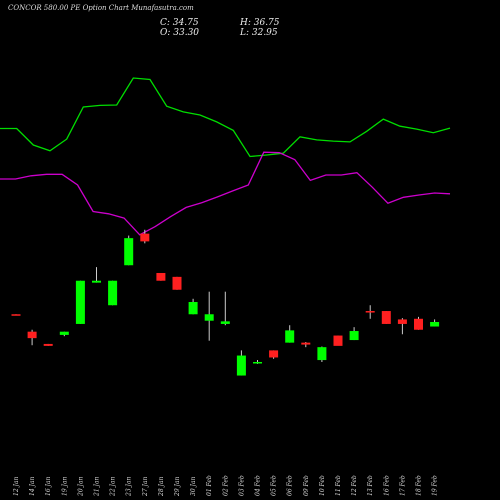 The width and height of the screenshot is (500, 500). What do you see at coordinates (306, 485) in the screenshot?
I see `x-tick-label: 09 Feb` at bounding box center [306, 485].